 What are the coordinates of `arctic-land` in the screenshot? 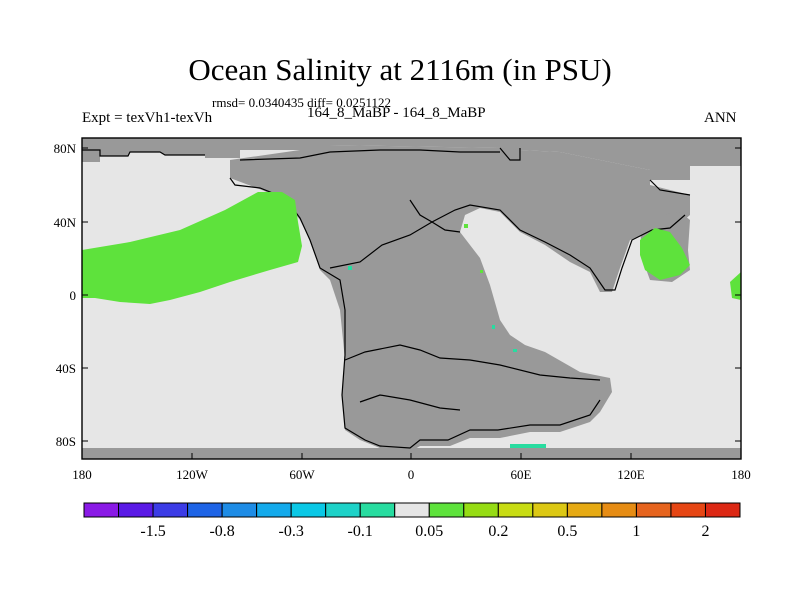 It's located at (411, 159).